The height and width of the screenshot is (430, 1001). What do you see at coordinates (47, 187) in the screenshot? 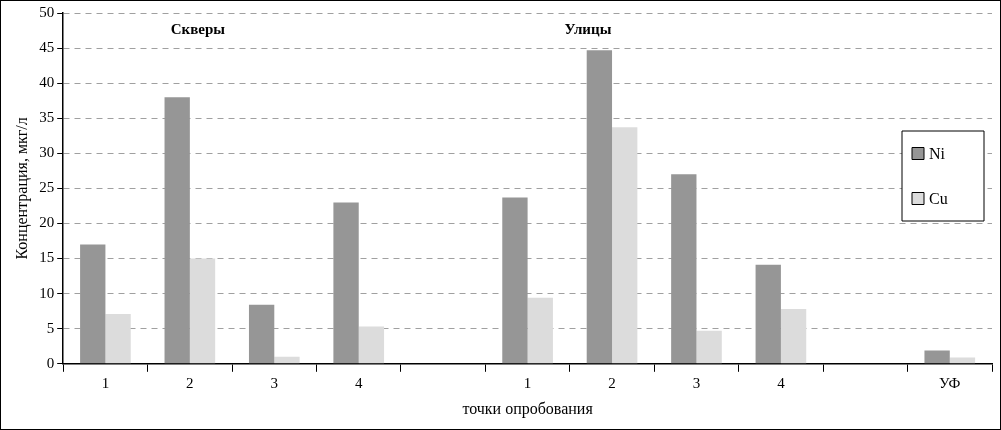
I see `y-tick-label: 25` at bounding box center [47, 187].